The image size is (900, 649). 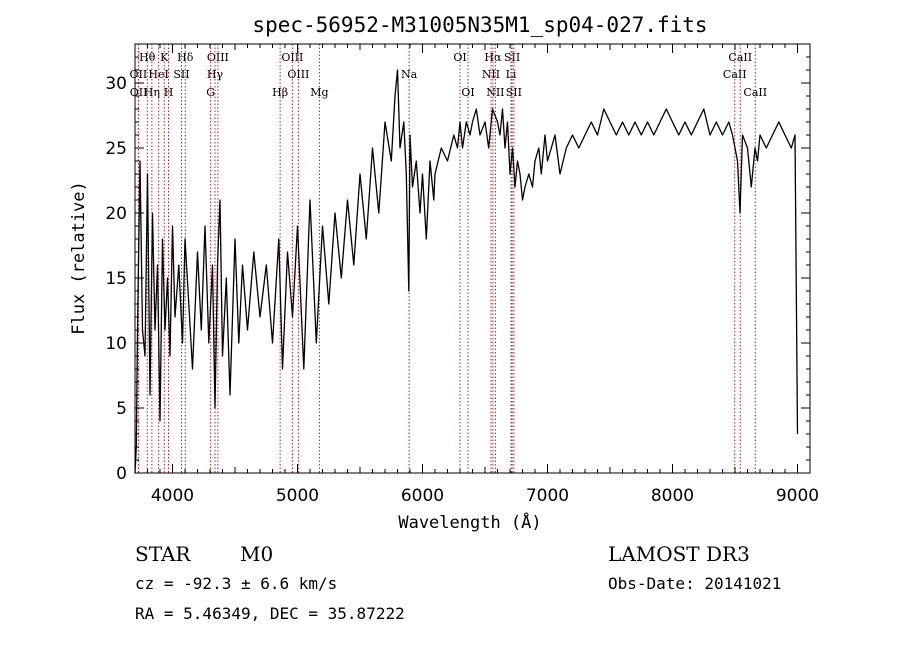 I want to click on x-tick-label: 8000, so click(x=672, y=496).